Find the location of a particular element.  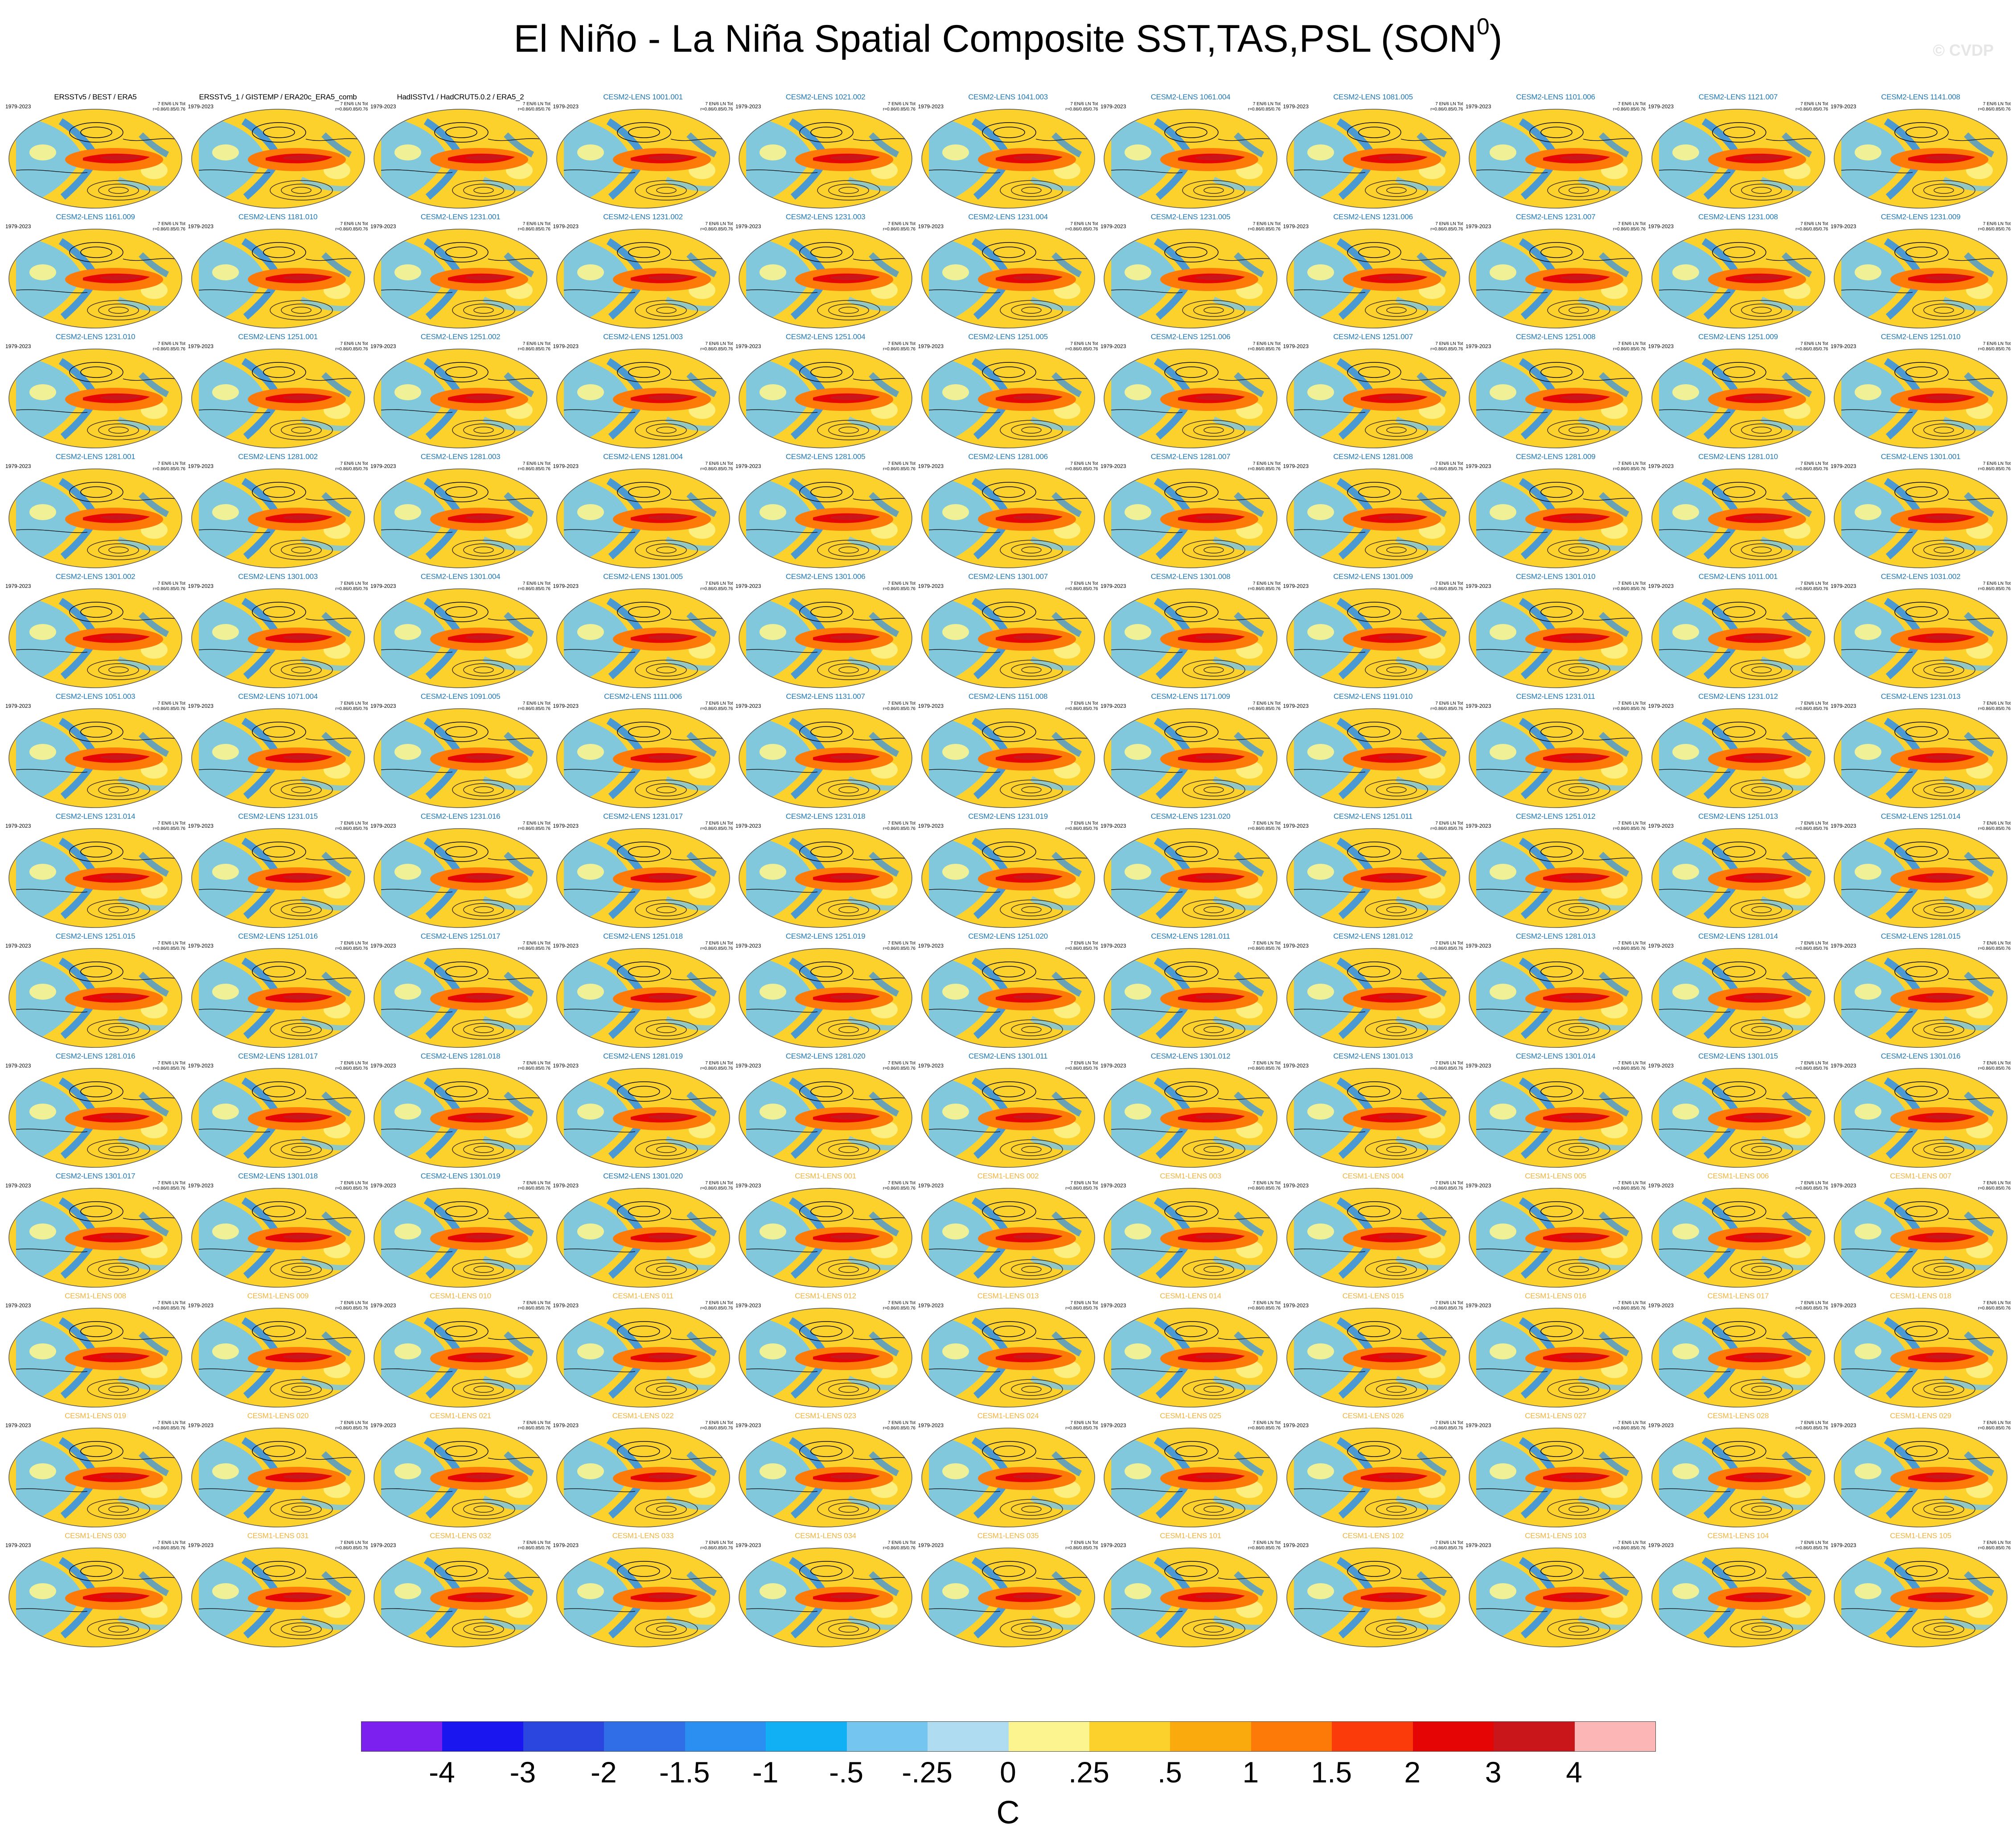

colorbar-tick-label: 2 is located at coordinates (1412, 1772).